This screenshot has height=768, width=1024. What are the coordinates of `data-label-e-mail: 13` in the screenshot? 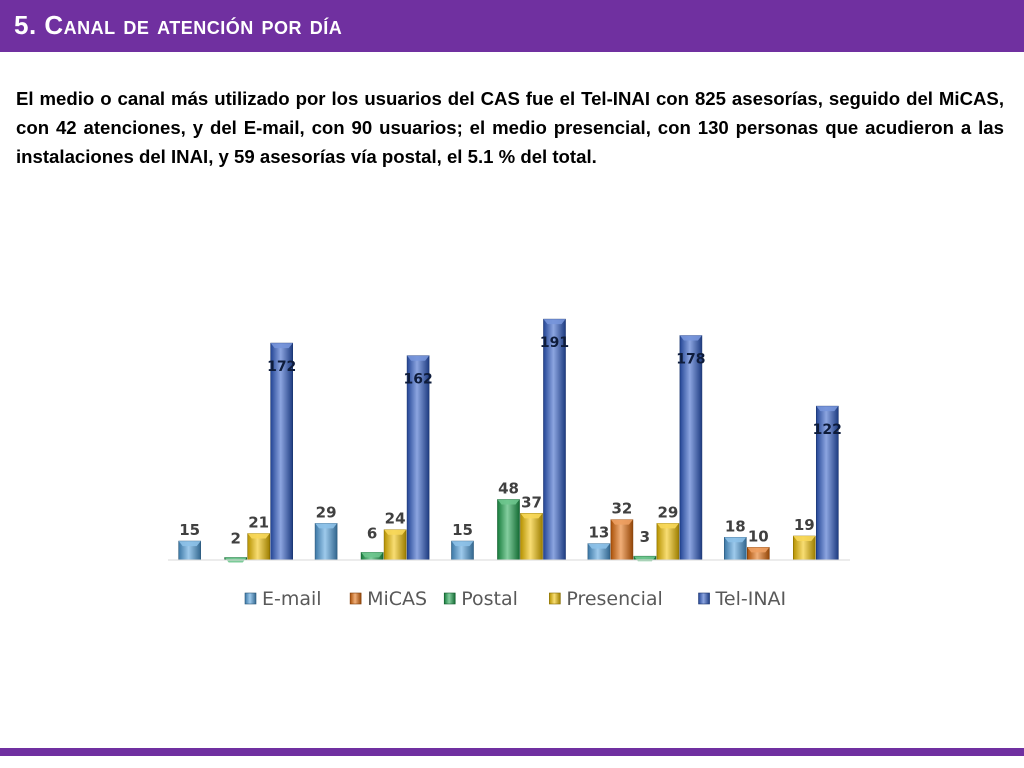 It's located at (598, 533).